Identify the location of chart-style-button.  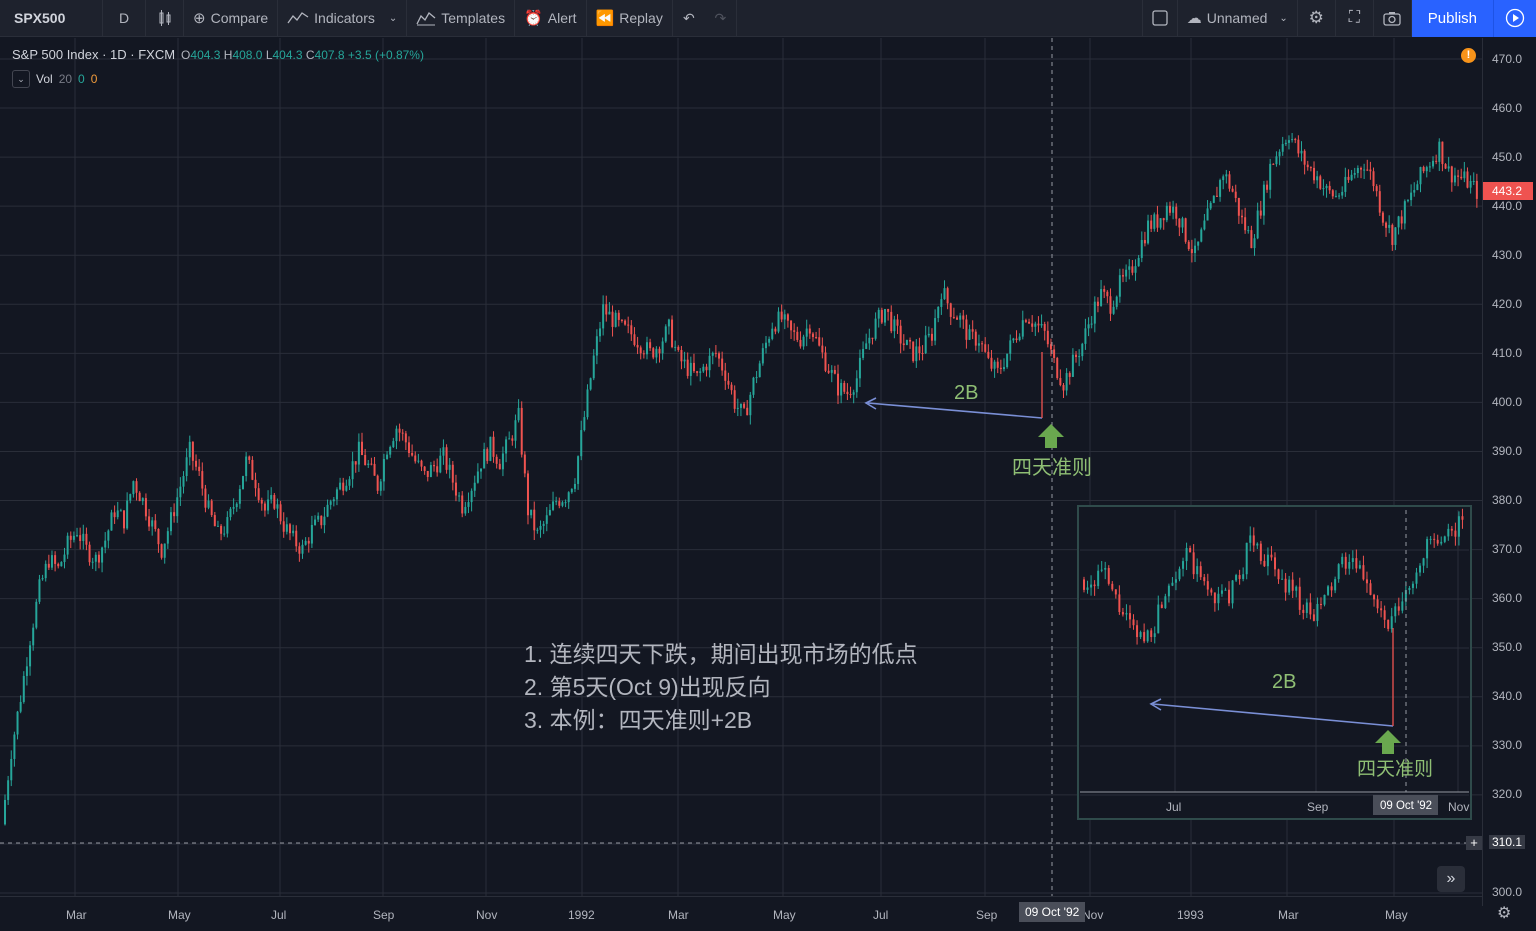
(165, 18).